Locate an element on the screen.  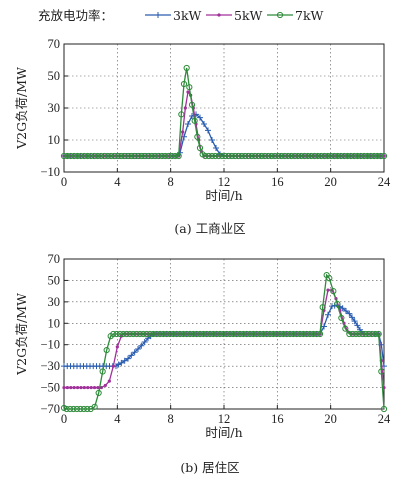
series-line-7kw is located at coordinates (224, 112).